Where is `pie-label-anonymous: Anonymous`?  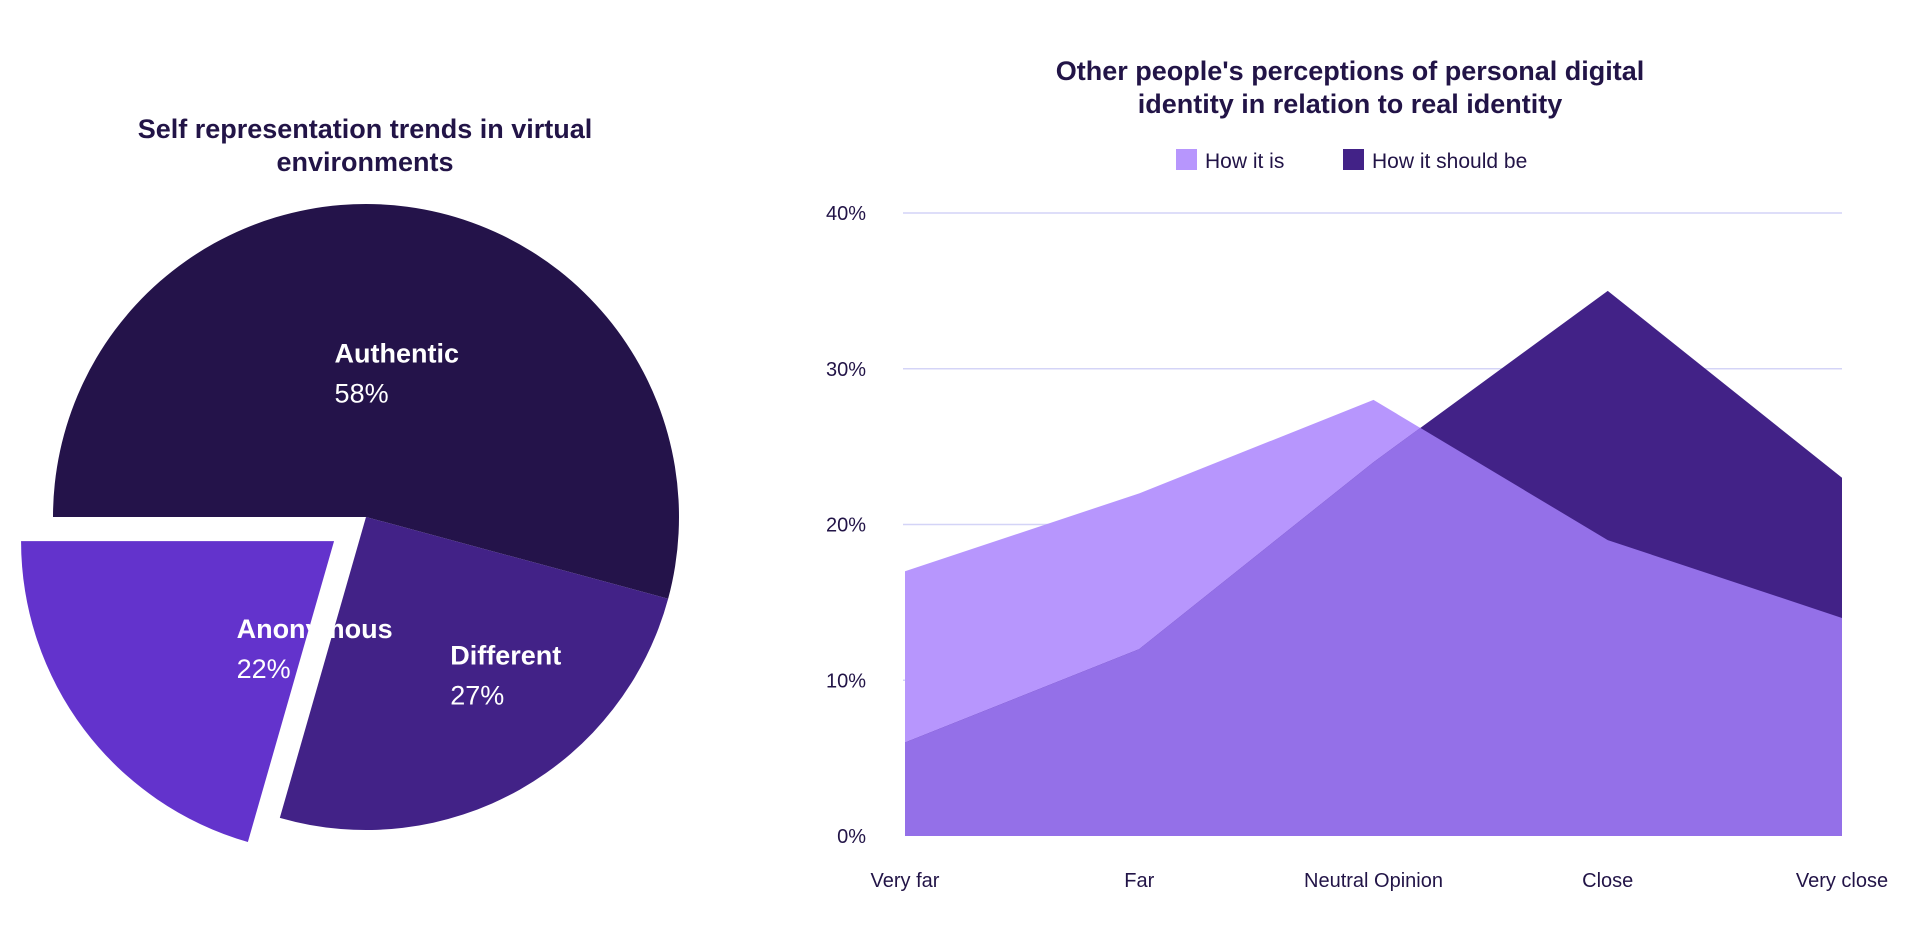
pie-label-anonymous: Anonymous is located at coordinates (315, 629).